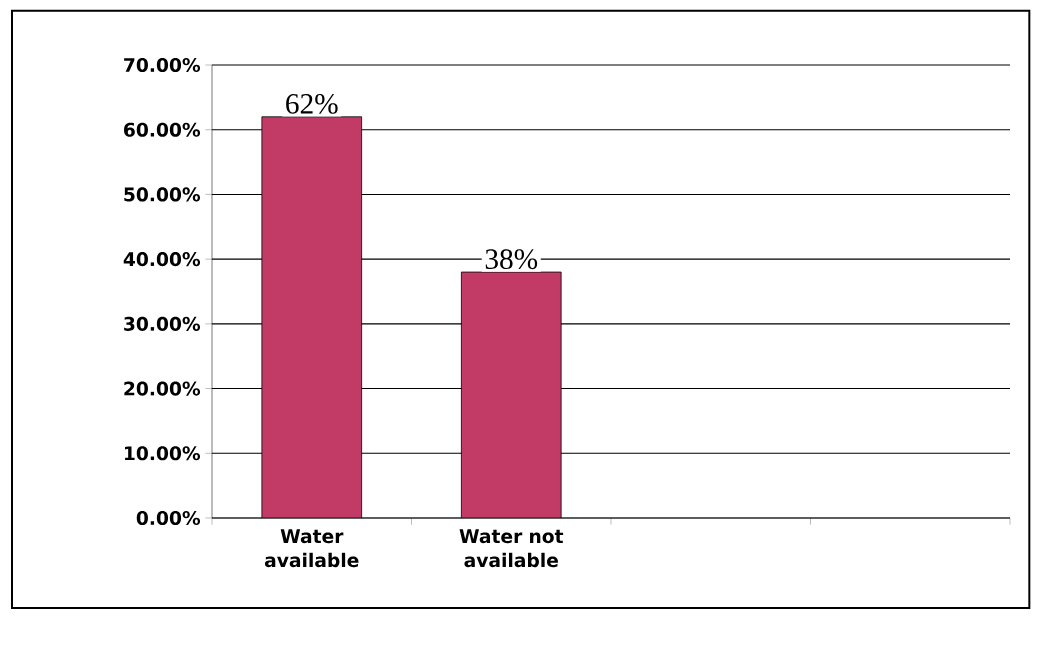 The height and width of the screenshot is (648, 1042). What do you see at coordinates (311, 548) in the screenshot?
I see `x-tick-label: Water available` at bounding box center [311, 548].